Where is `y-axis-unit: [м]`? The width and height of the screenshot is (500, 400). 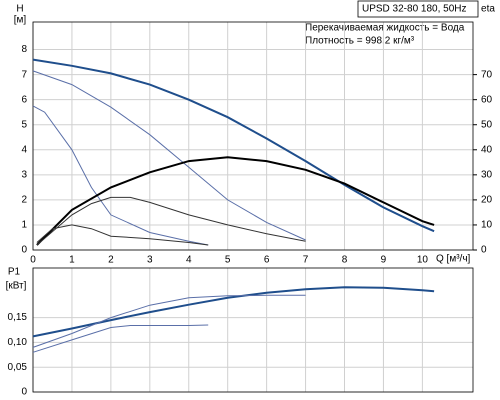
y-axis-unit: [м] is located at coordinates (20, 20).